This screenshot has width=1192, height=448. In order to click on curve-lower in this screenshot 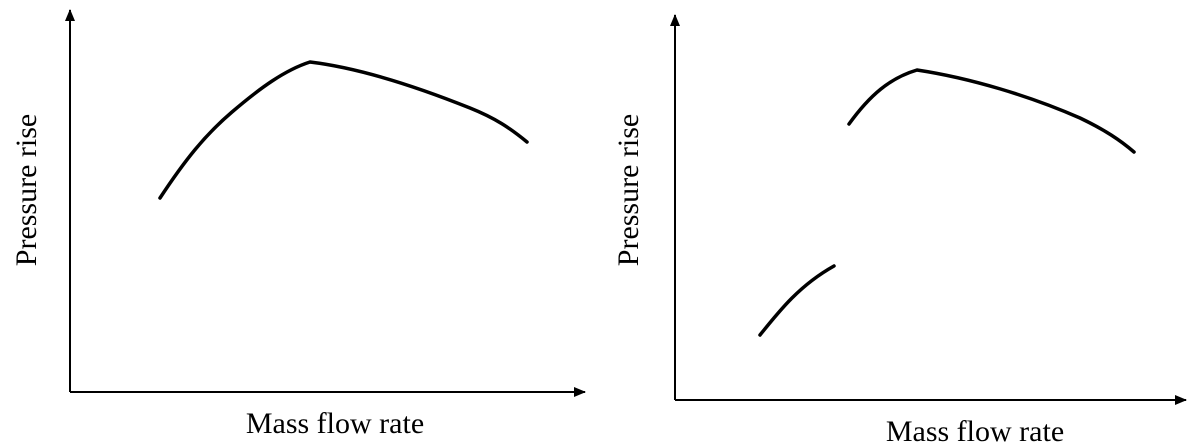, I will do `click(797, 300)`.